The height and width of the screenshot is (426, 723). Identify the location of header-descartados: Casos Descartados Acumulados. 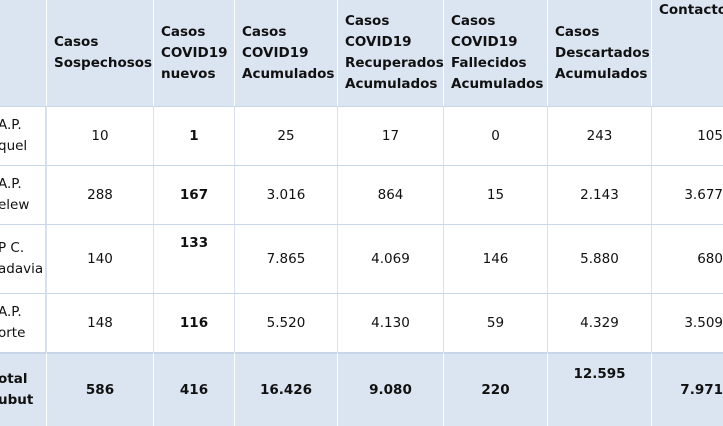
(600, 53).